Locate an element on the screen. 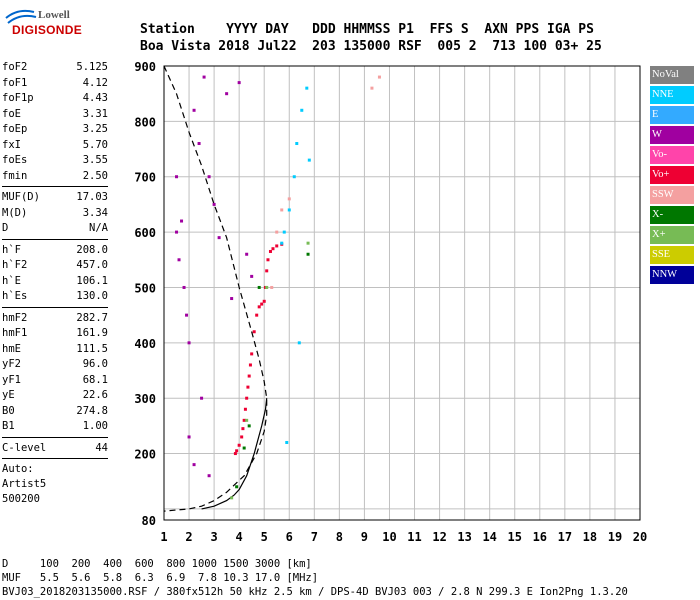  param-name: foEp is located at coordinates (15, 129).